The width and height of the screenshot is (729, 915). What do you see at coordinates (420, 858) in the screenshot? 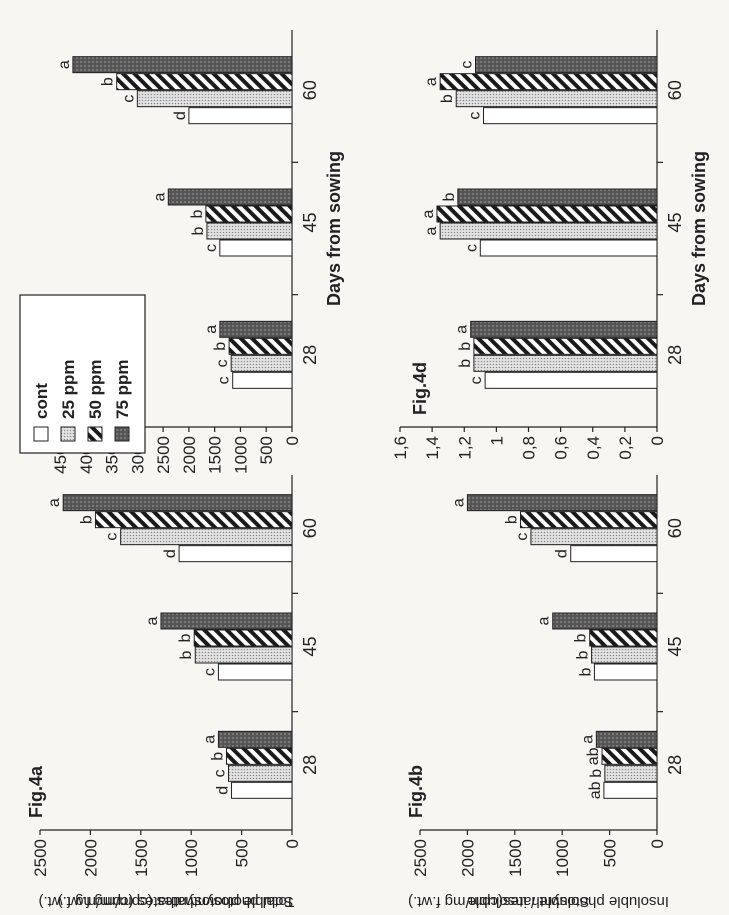
I see `fig4b-ytick-label: 2500` at bounding box center [420, 858].